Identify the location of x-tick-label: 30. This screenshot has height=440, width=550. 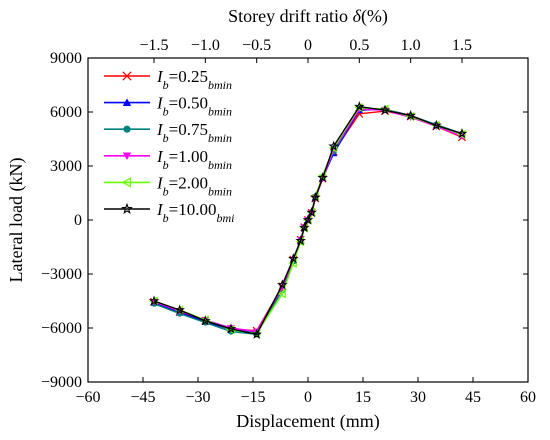
(418, 397).